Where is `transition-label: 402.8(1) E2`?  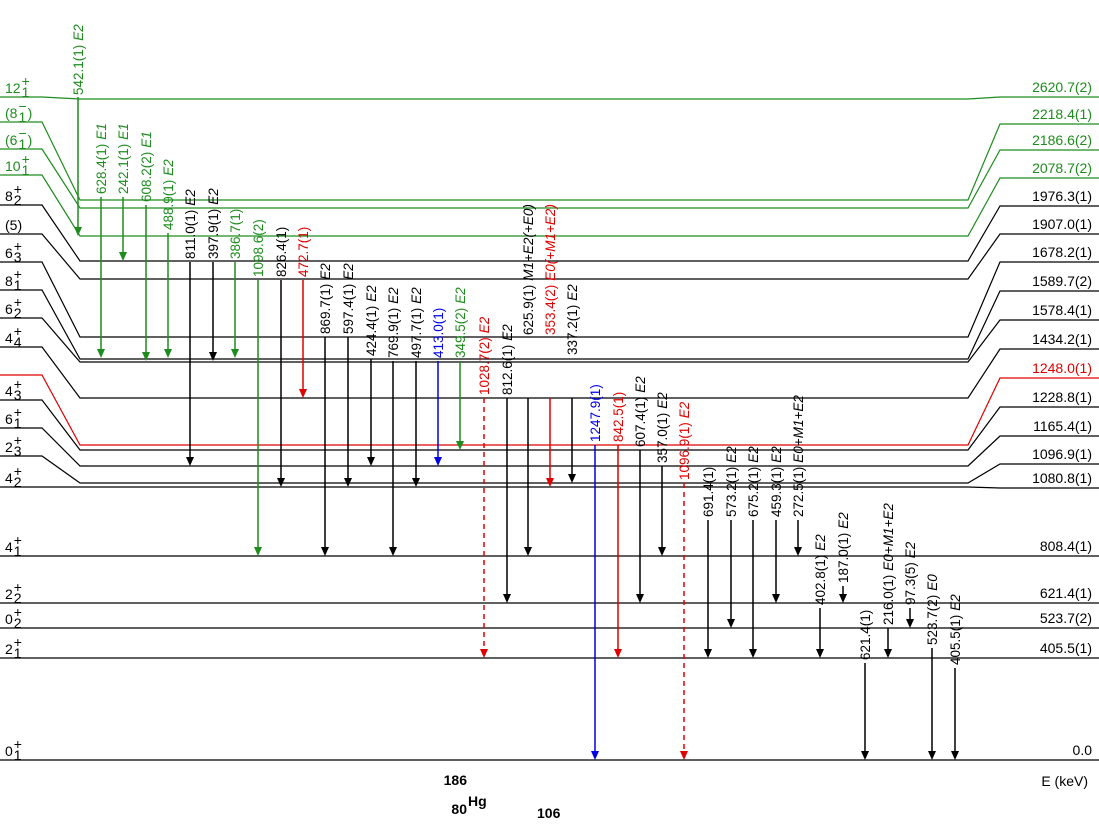 transition-label: 402.8(1) E2 is located at coordinates (820, 569).